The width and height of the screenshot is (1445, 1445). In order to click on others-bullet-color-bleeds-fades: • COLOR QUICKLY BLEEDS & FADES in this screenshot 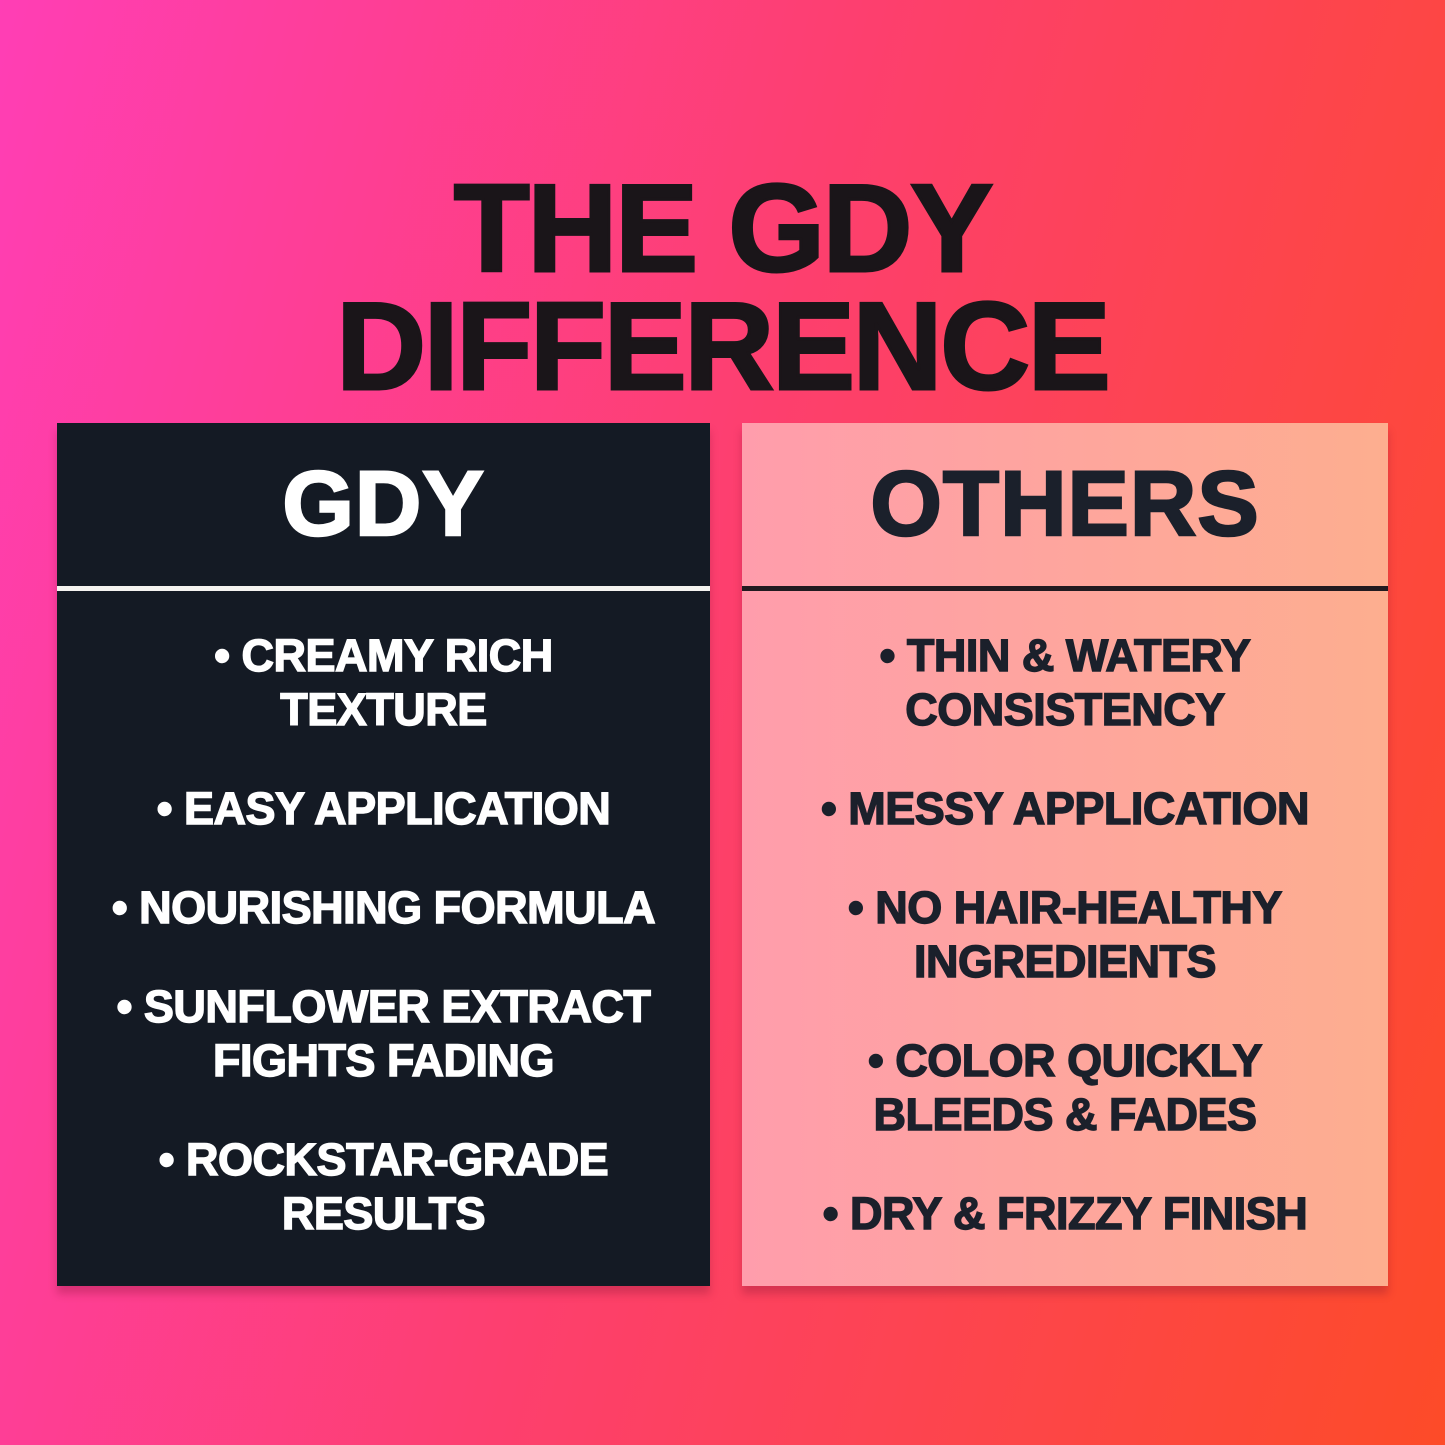, I will do `click(1065, 1088)`.